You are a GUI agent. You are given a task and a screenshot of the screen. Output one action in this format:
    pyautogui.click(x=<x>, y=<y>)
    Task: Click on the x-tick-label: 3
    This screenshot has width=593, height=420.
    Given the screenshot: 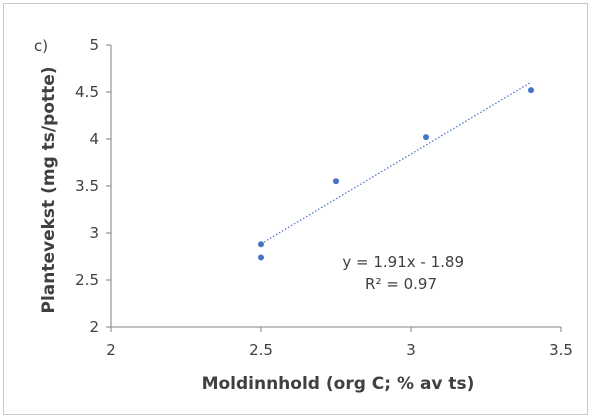 What is the action you would take?
    pyautogui.click(x=411, y=350)
    